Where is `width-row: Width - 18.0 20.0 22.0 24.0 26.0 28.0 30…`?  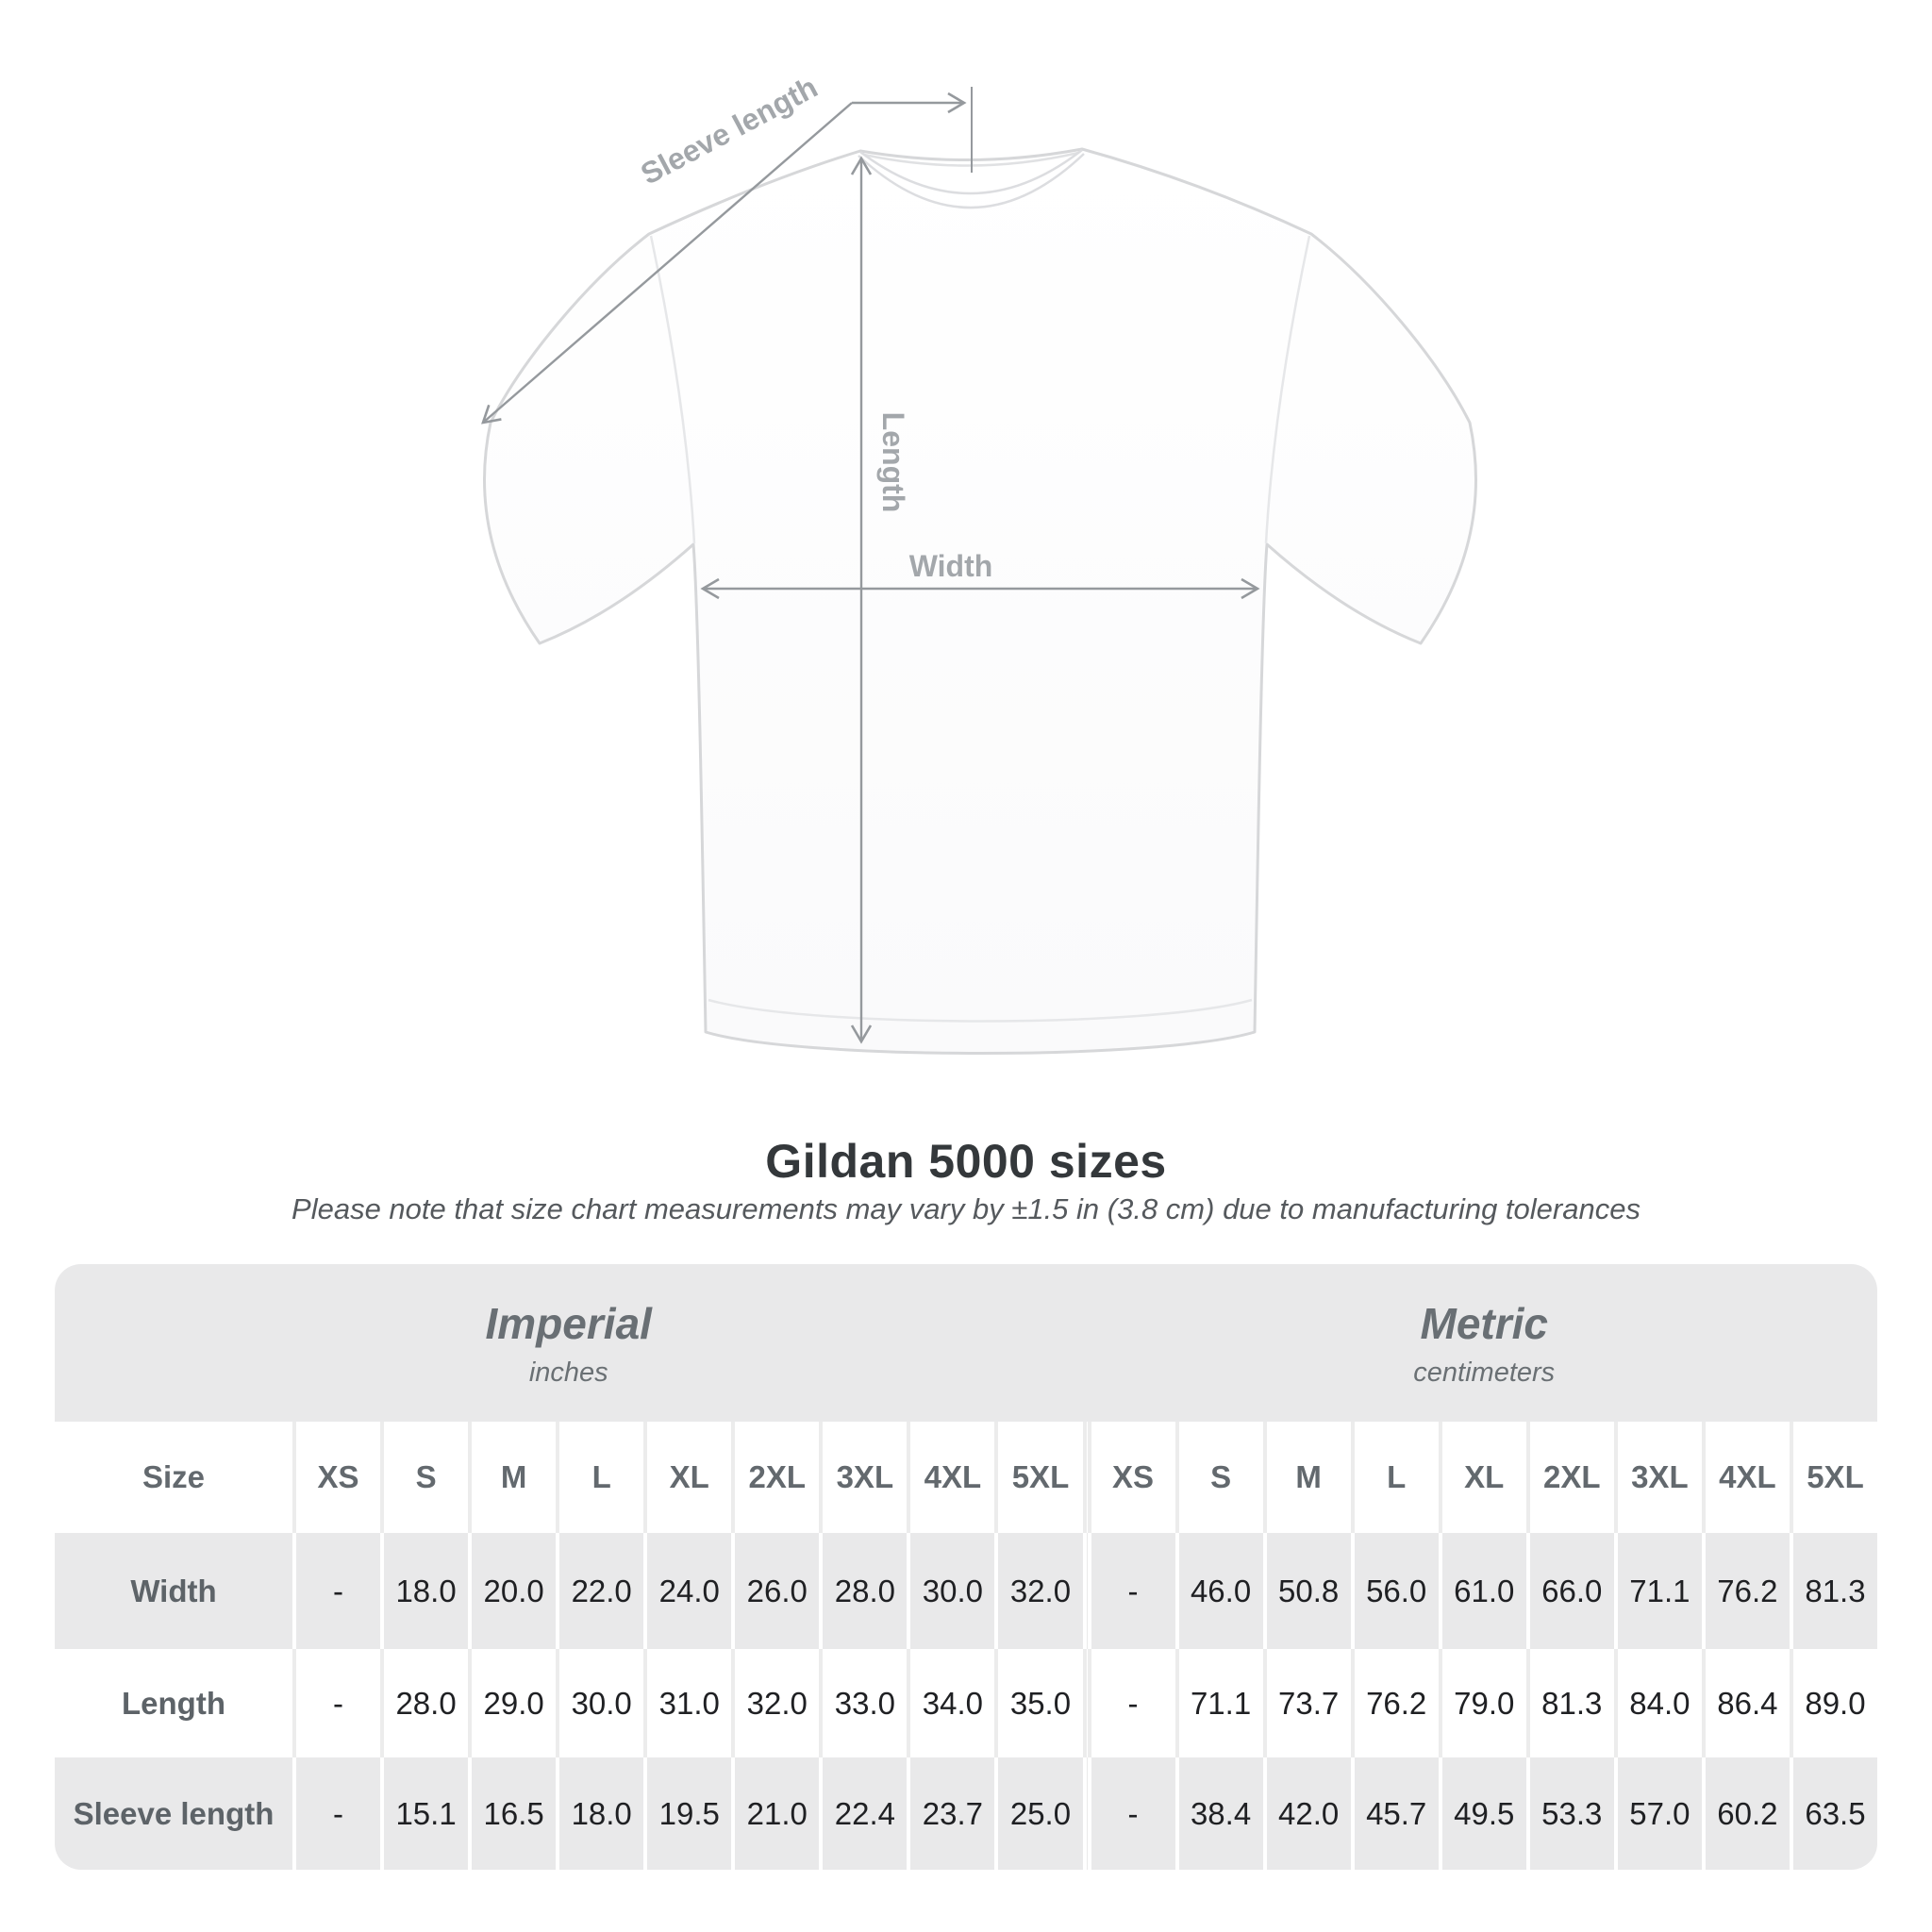 width-row: Width - 18.0 20.0 22.0 24.0 26.0 28.0 30… is located at coordinates (966, 1591).